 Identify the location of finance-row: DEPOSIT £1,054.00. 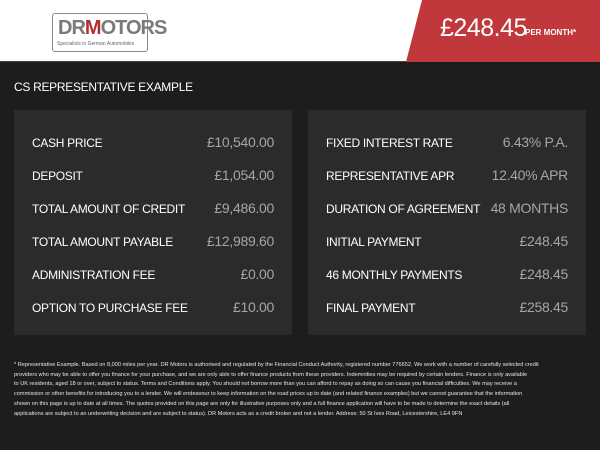
(153, 176).